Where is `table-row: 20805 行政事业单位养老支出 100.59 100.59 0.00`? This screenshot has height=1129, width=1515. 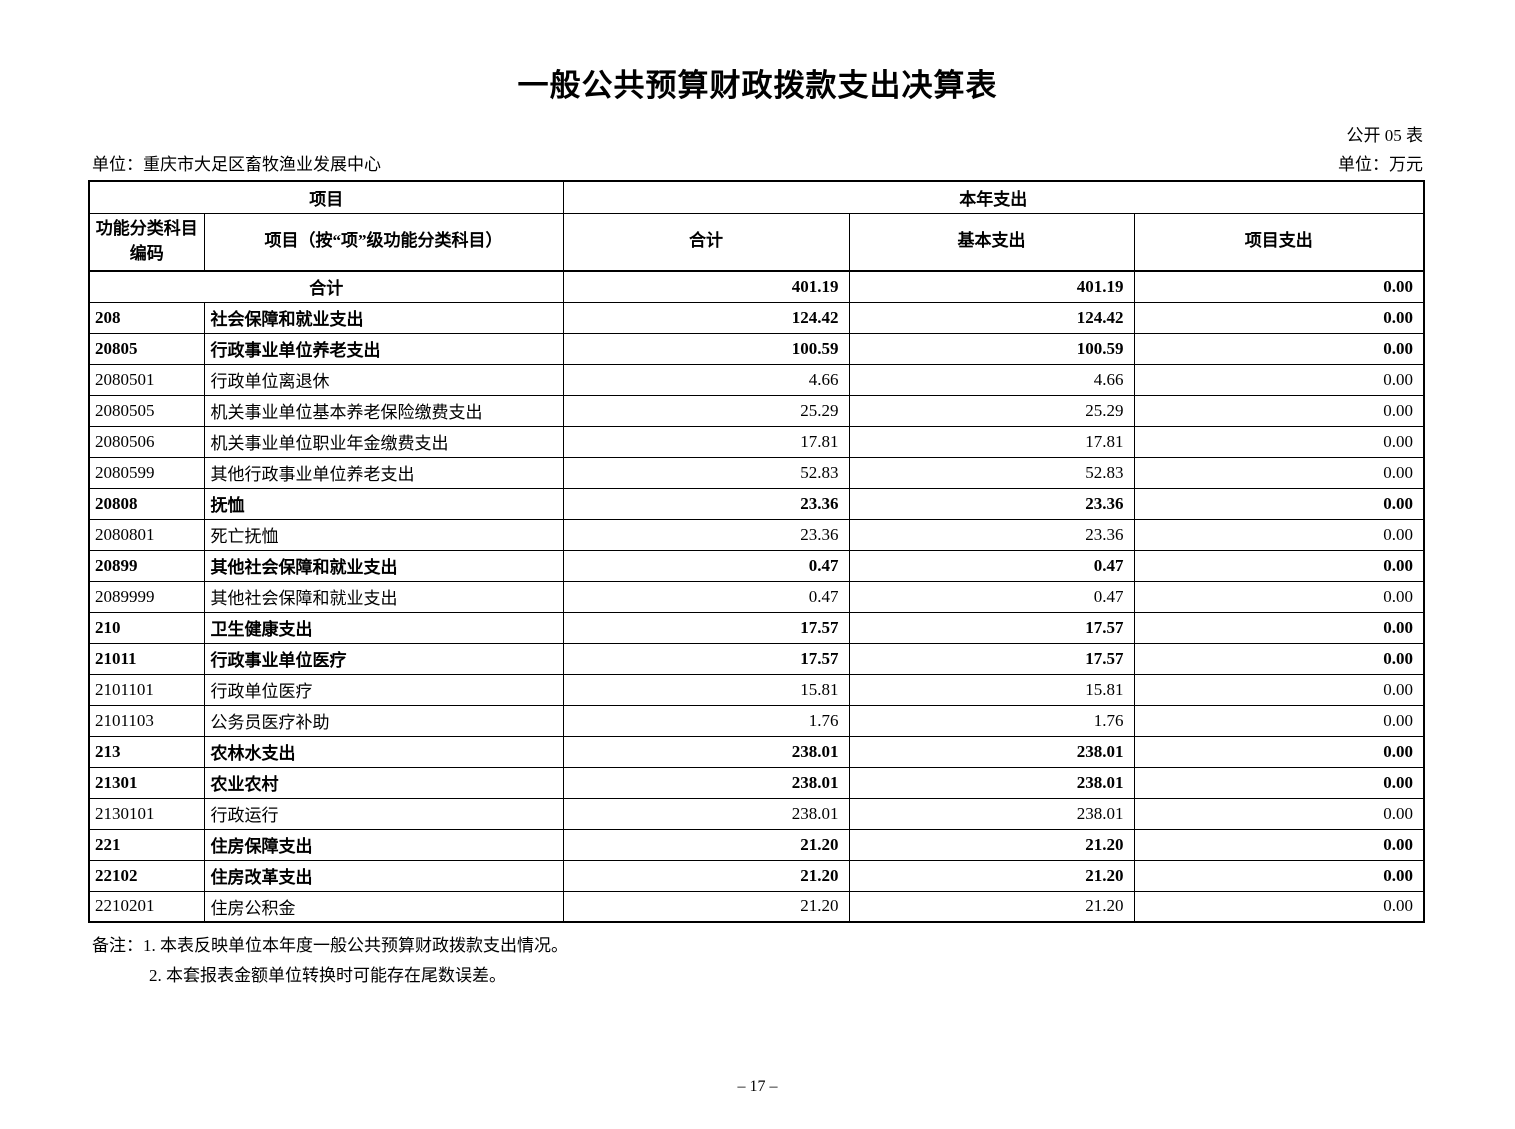
table-row: 20805 行政事业单位养老支出 100.59 100.59 0.00 is located at coordinates (756, 348).